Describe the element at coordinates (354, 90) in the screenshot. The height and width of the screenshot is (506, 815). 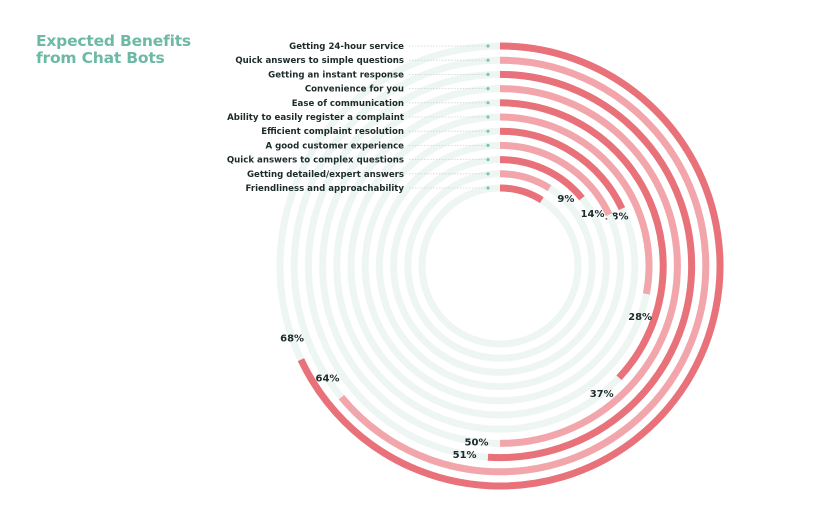
I see `category-label: Convenience for you` at that location.